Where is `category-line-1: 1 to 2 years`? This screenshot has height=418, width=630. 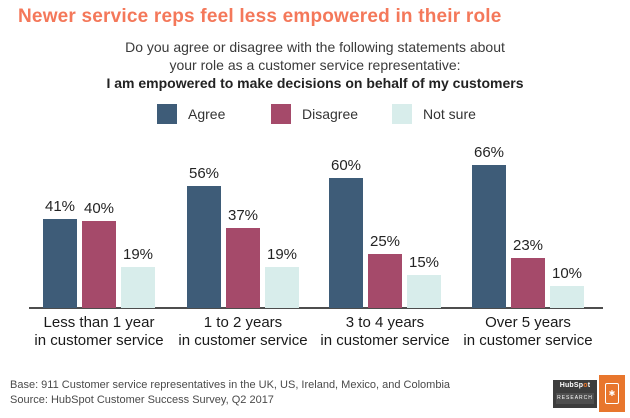 category-line-1: 1 to 2 years is located at coordinates (243, 322).